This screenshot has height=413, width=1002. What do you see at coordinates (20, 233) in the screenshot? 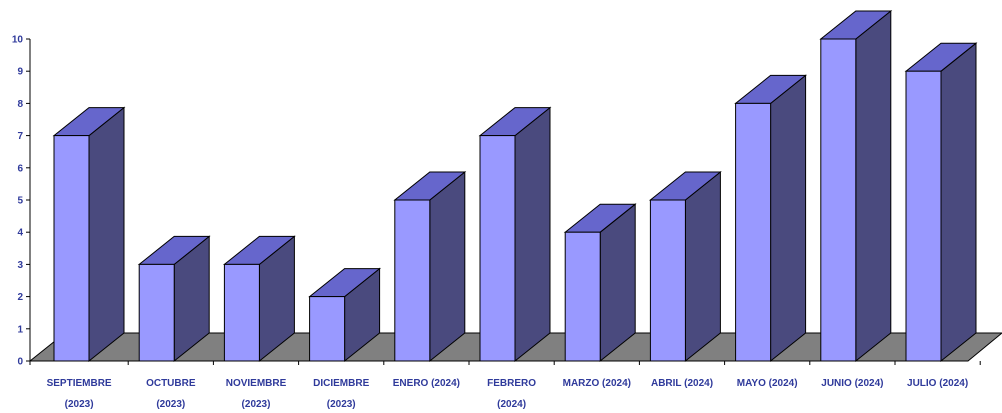
I see `y-tick-label: 4` at bounding box center [20, 233].